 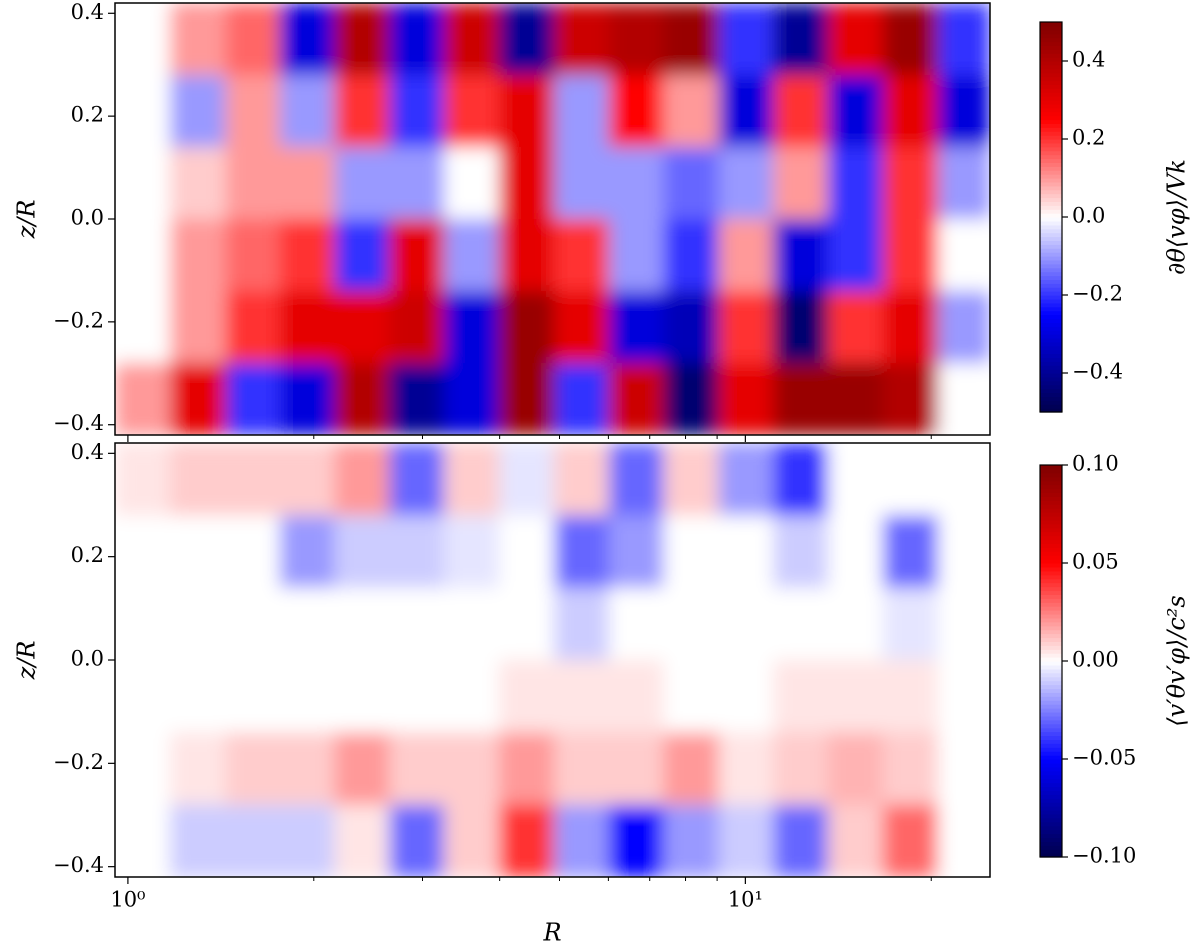 I want to click on colorbar-tick-label: 0.10, so click(x=1095, y=464).